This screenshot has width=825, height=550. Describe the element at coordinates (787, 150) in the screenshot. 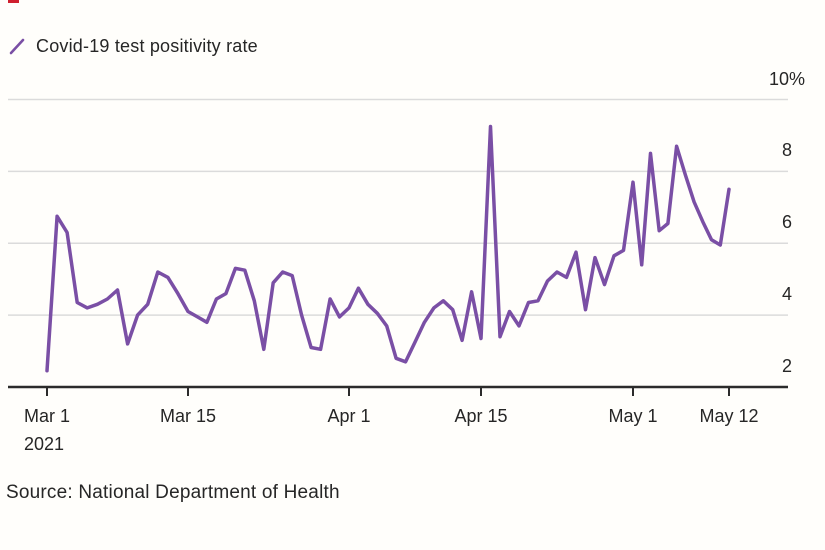

I see `y-axis-label-8: 8` at that location.